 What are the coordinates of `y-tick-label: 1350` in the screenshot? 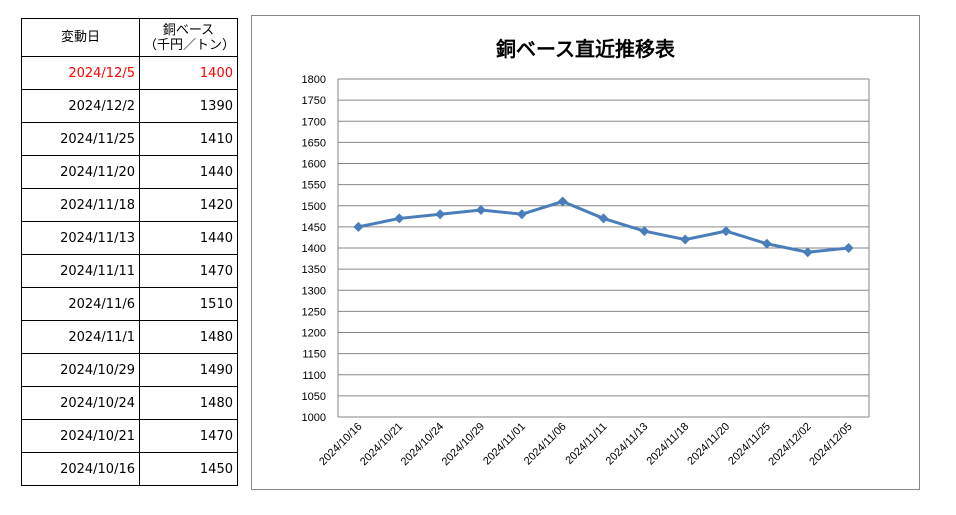 It's located at (314, 270).